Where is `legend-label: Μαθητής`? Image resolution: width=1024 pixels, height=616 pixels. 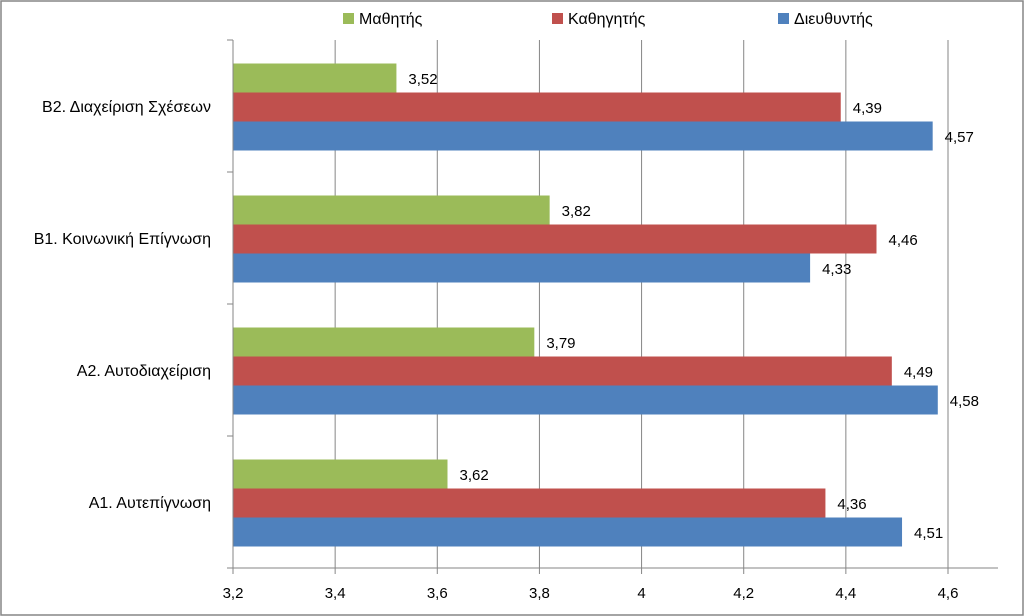 legend-label: Μαθητής is located at coordinates (391, 19).